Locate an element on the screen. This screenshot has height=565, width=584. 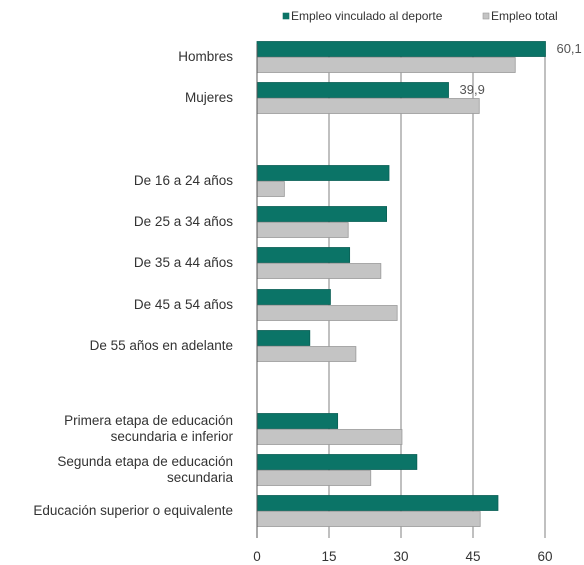
category-label: De 55 años en adelante is located at coordinates (161, 345).